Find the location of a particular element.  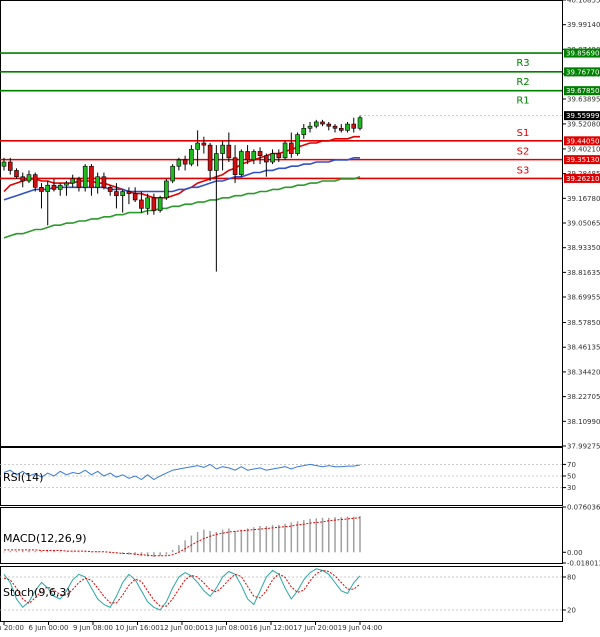

level-label-s2: S2 is located at coordinates (523, 152).